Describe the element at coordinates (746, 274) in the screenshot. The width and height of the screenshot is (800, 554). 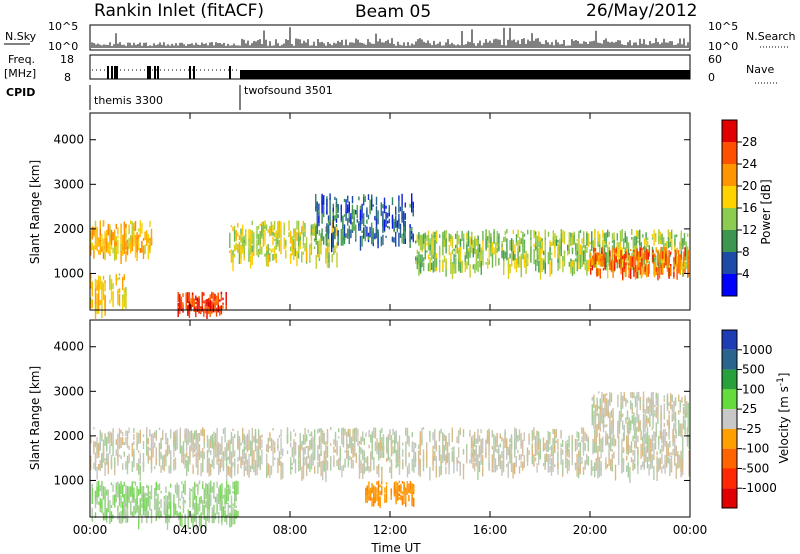
I see `colorbar-tick-label: 4` at that location.